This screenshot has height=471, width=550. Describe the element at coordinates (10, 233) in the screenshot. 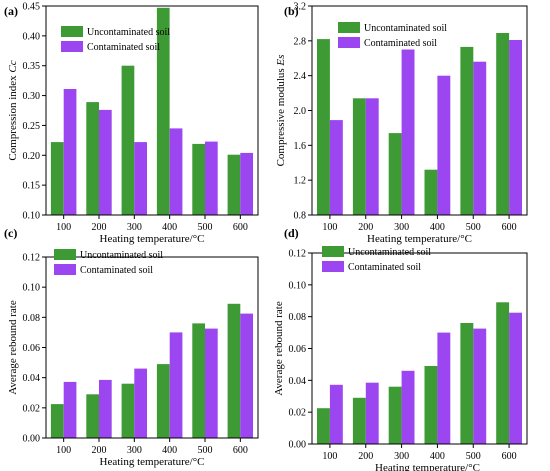

I see `panel-label: (c)` at that location.